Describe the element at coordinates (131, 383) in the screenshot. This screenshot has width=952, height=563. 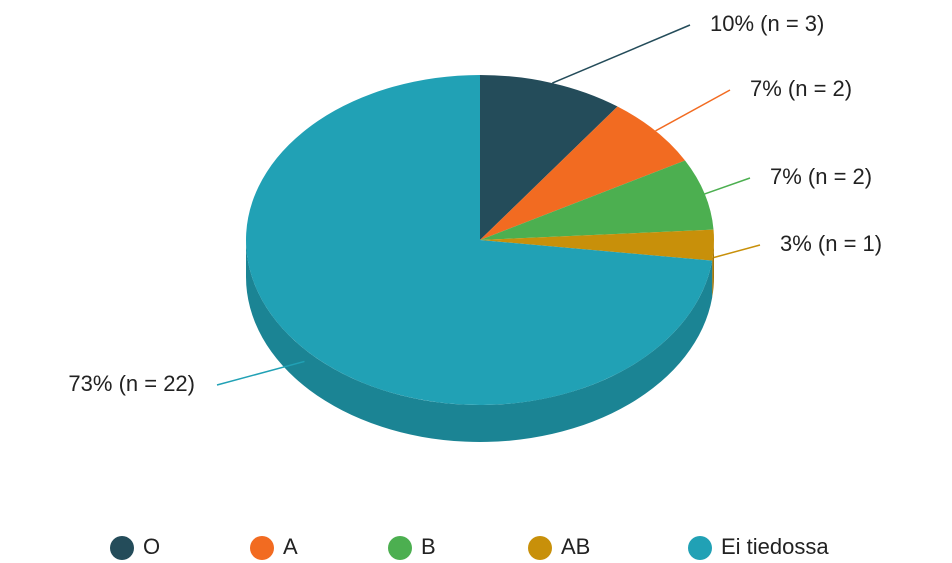
I see `data-label: 73% (n = 22)` at that location.